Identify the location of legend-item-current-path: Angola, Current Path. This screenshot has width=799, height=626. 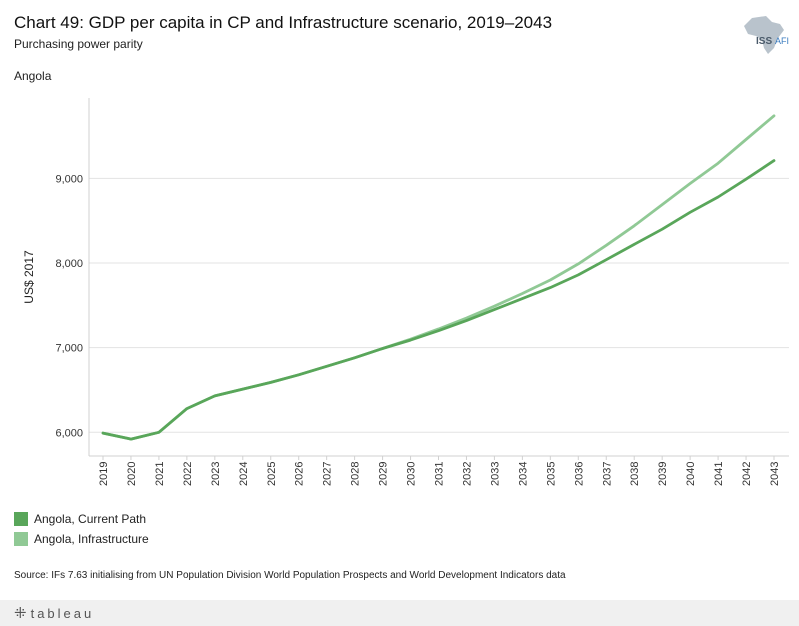
(81, 519).